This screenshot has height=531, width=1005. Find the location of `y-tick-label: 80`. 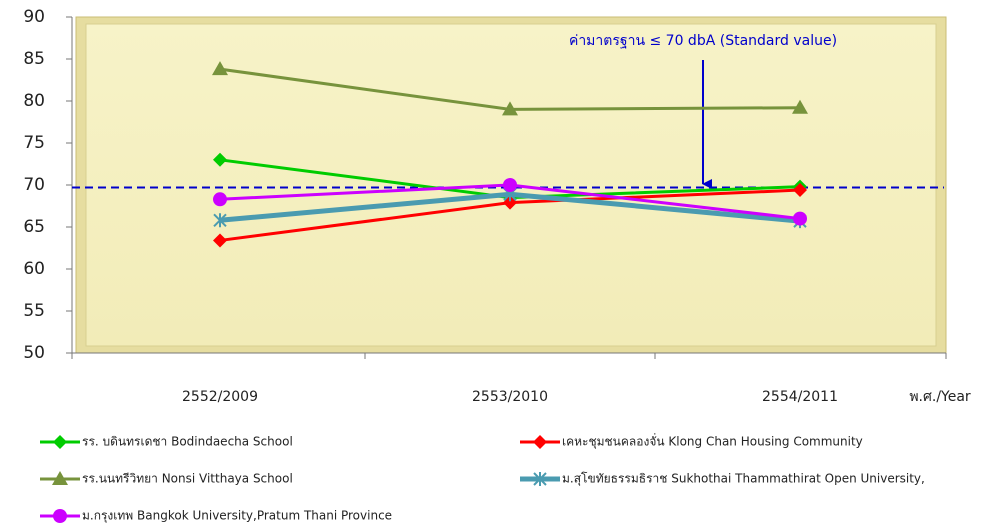

y-tick-label: 80 is located at coordinates (34, 101).